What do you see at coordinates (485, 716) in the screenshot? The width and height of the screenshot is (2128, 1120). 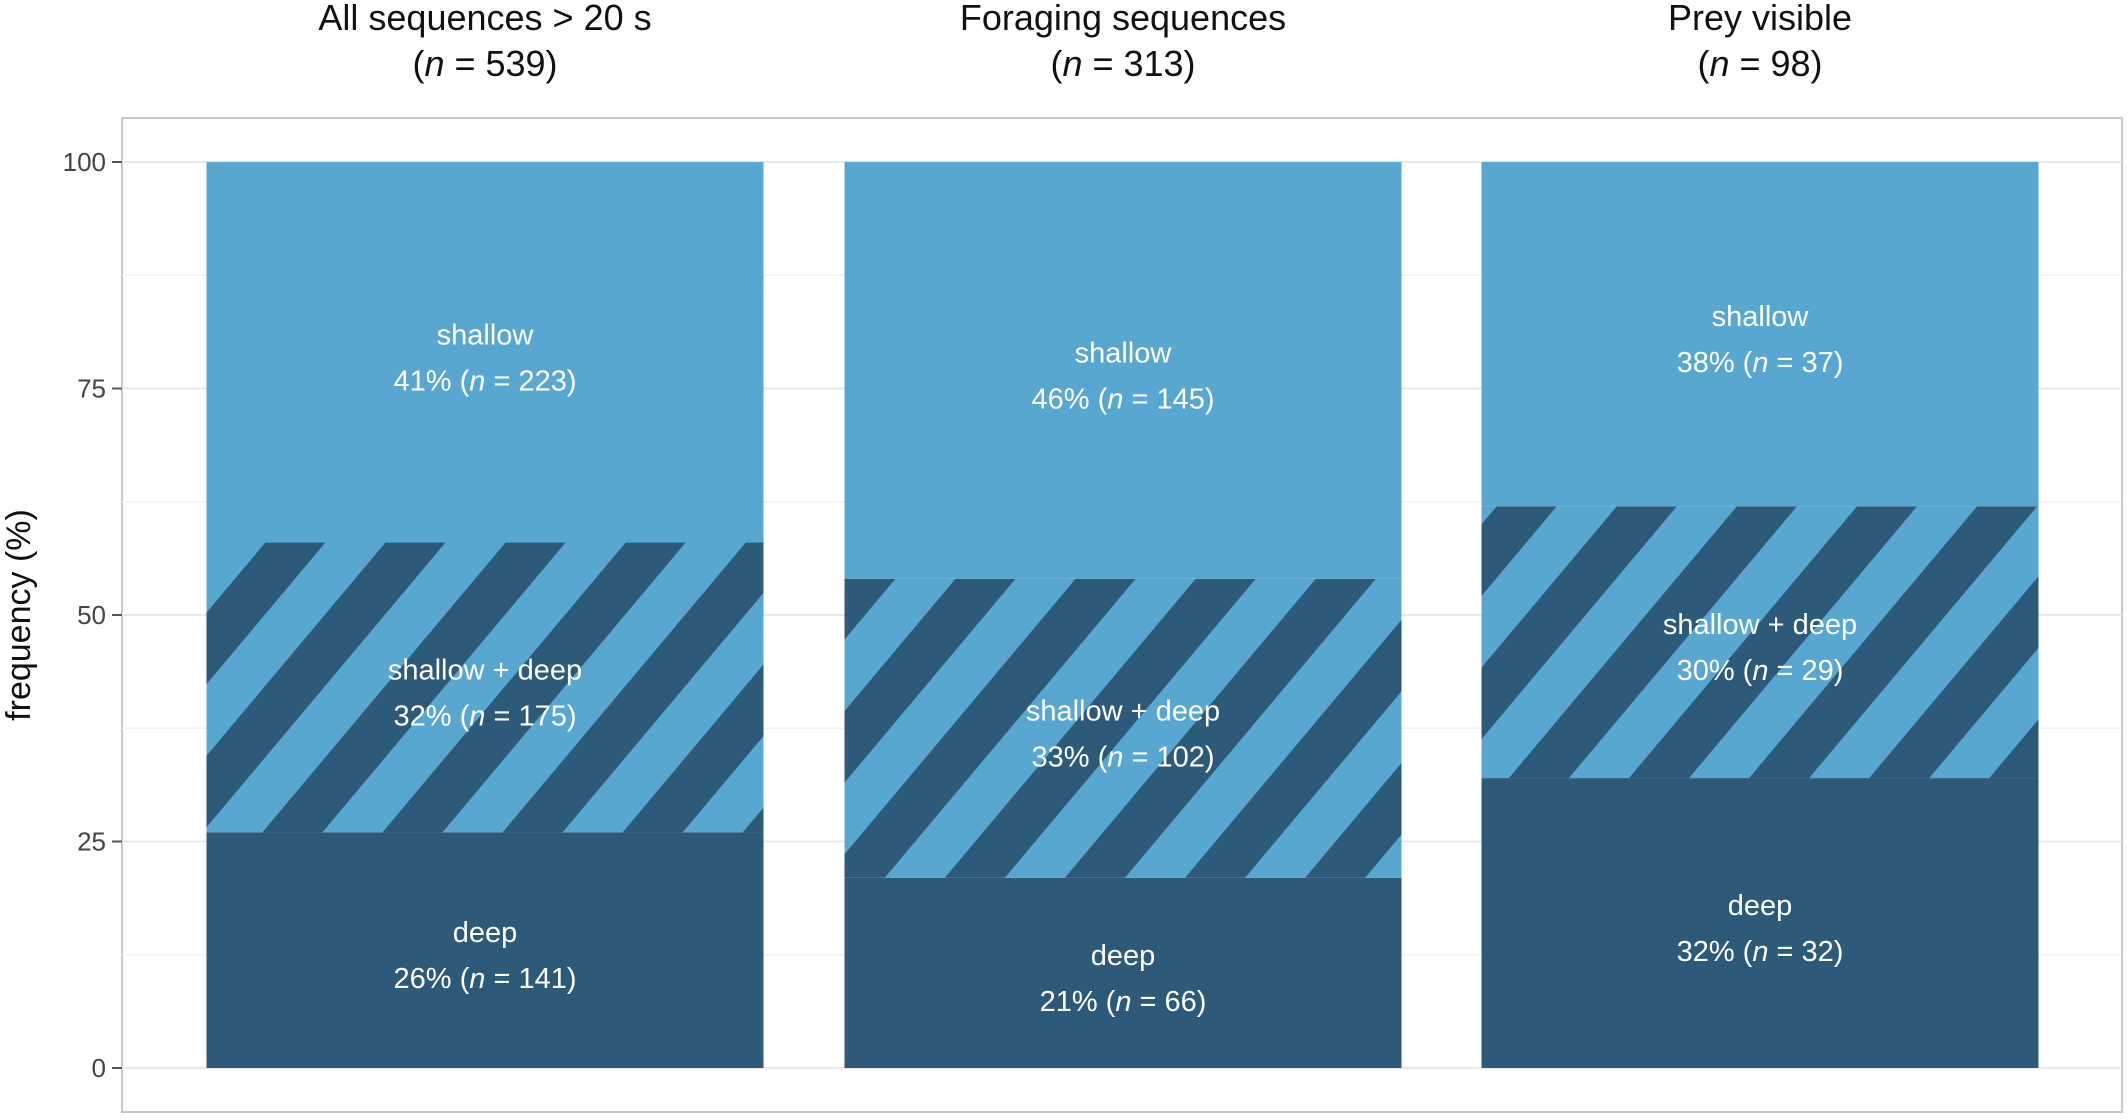 I see `segment-value-label: 32% (n = 175)` at bounding box center [485, 716].